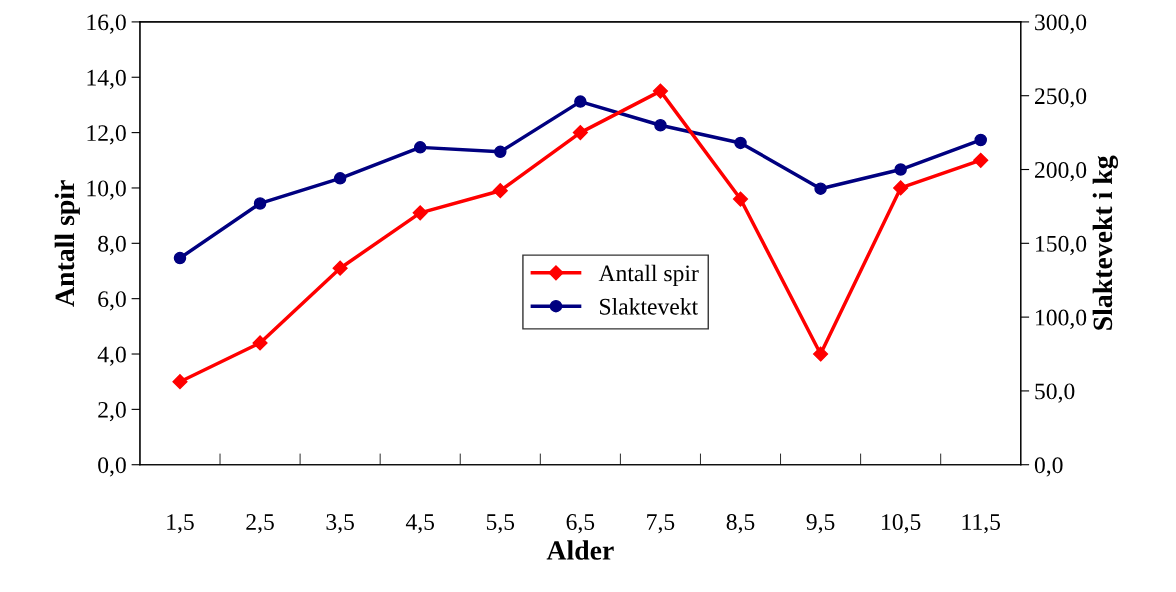  Describe the element at coordinates (1048, 467) in the screenshot. I see `y2-tick-label: 0,0` at that location.